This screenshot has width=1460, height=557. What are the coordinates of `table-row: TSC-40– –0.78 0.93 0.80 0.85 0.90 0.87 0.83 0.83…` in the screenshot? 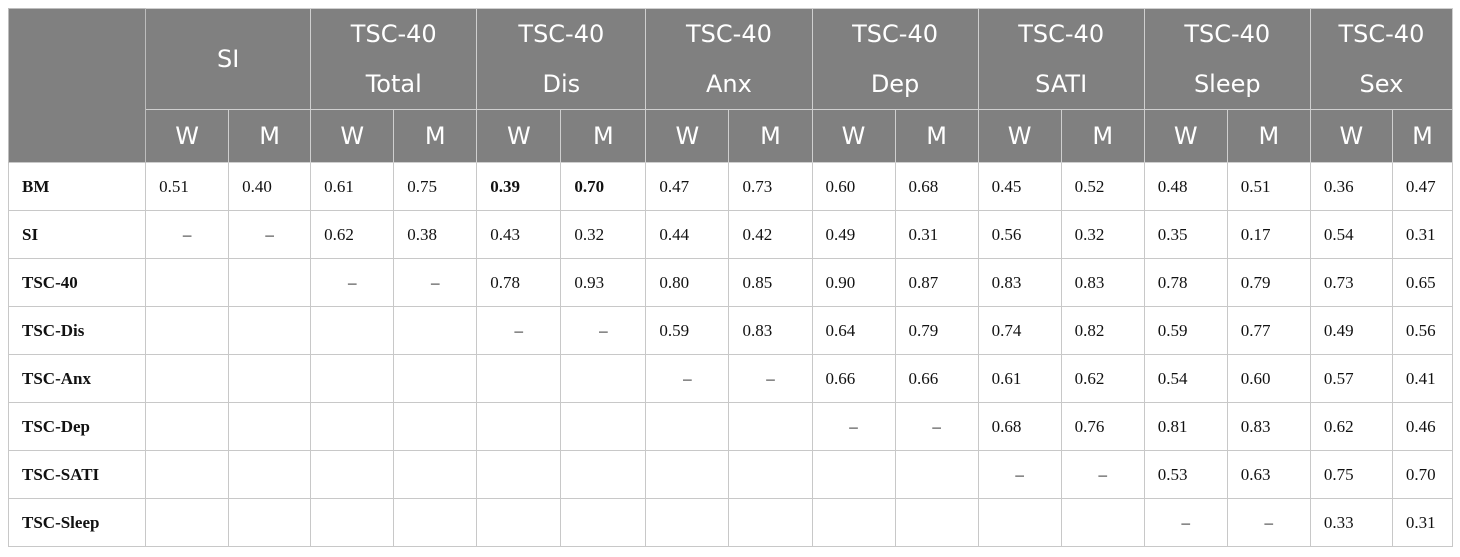 It's located at (730, 282).